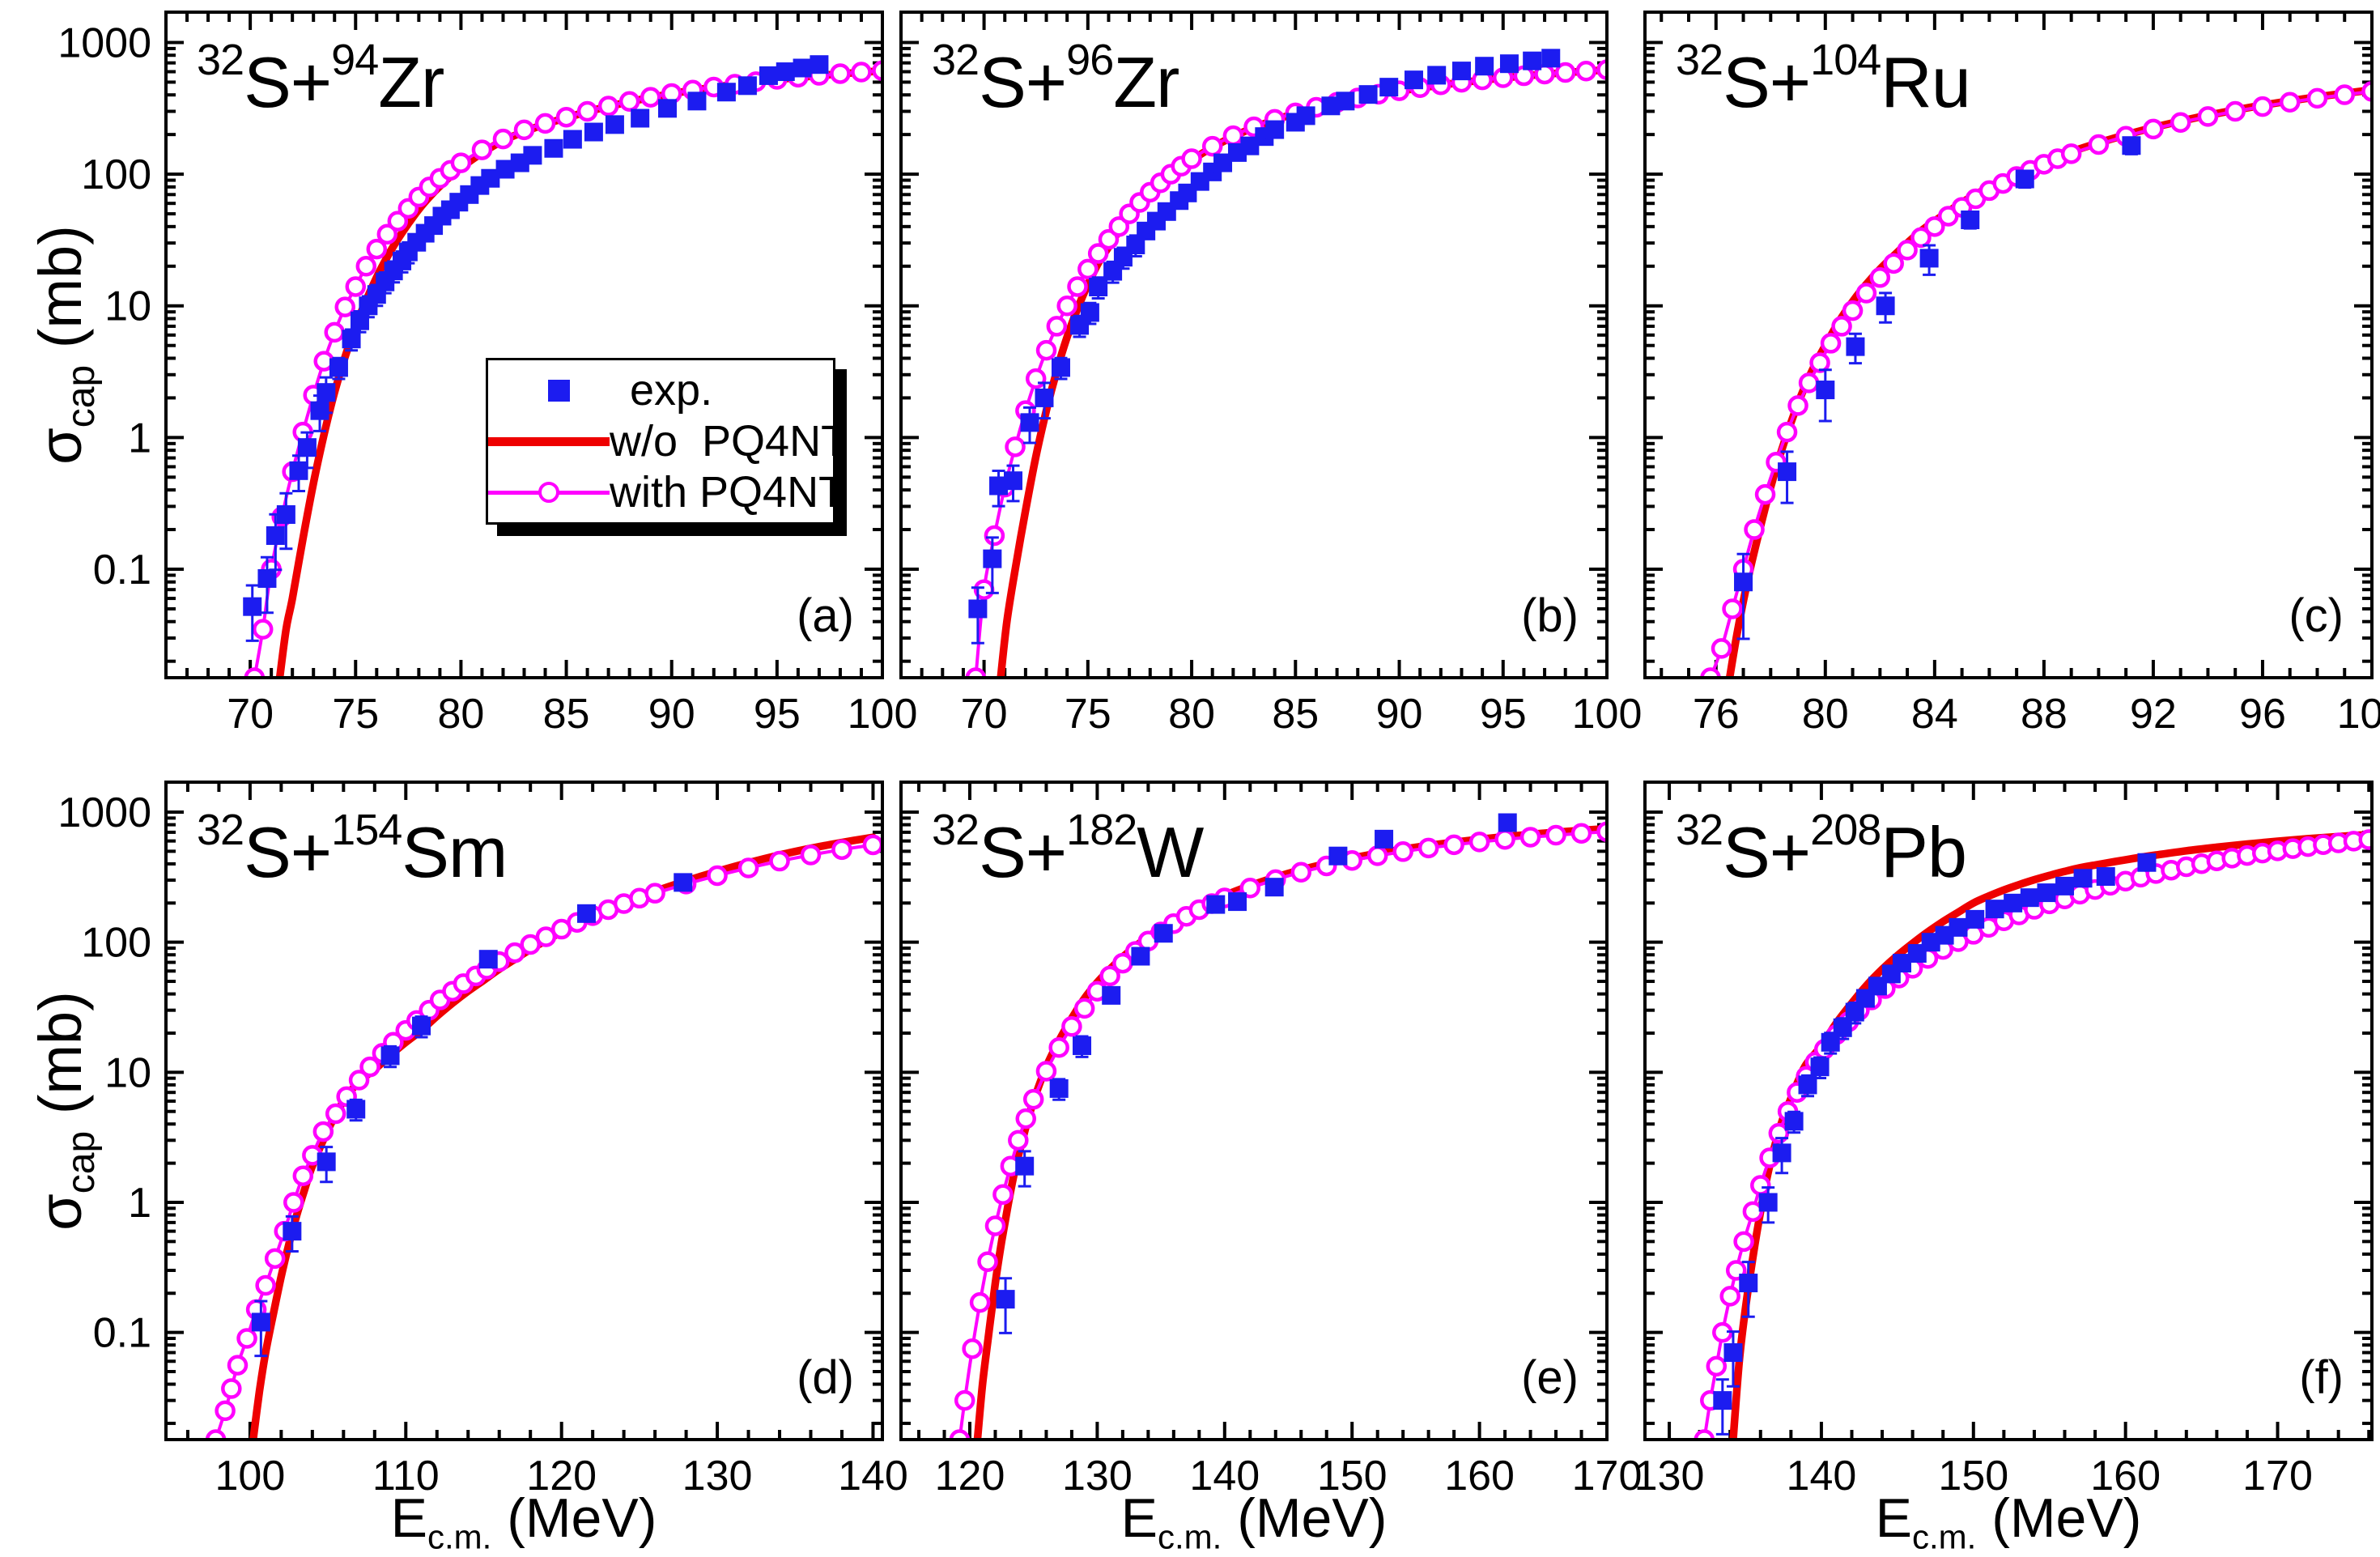 The image size is (2380, 1557). I want to click on red-line-icon, so click(549, 441).